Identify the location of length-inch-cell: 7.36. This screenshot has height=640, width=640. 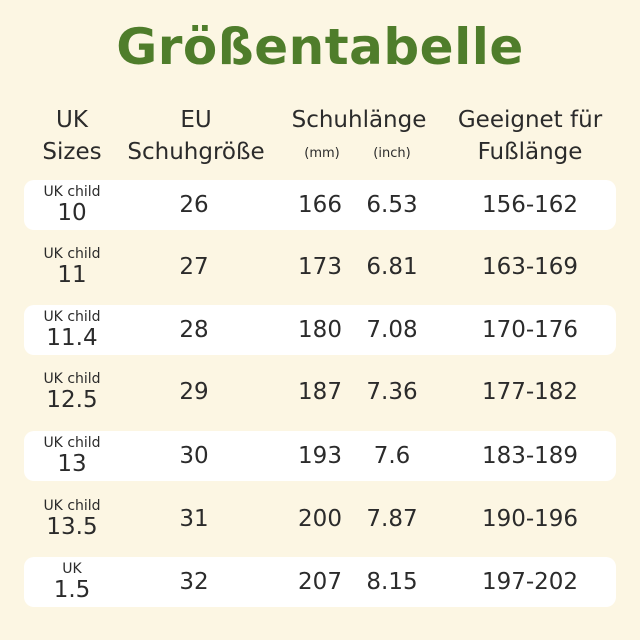
(392, 392).